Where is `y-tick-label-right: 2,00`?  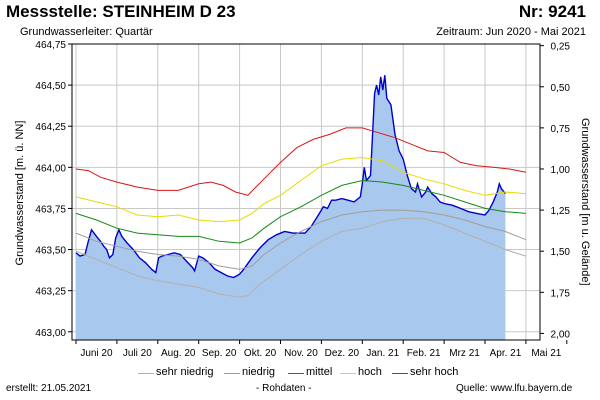
y-tick-label-right: 2,00 is located at coordinates (561, 334).